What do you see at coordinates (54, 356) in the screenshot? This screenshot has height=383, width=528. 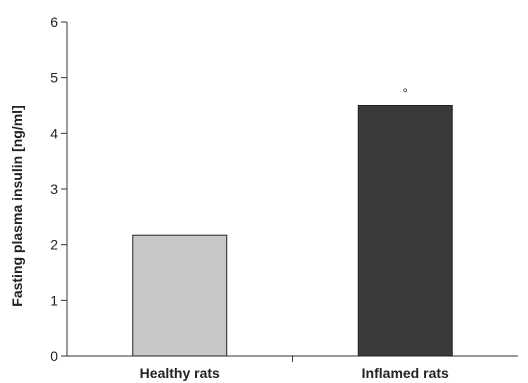 I see `y-tick-label: 0` at bounding box center [54, 356].